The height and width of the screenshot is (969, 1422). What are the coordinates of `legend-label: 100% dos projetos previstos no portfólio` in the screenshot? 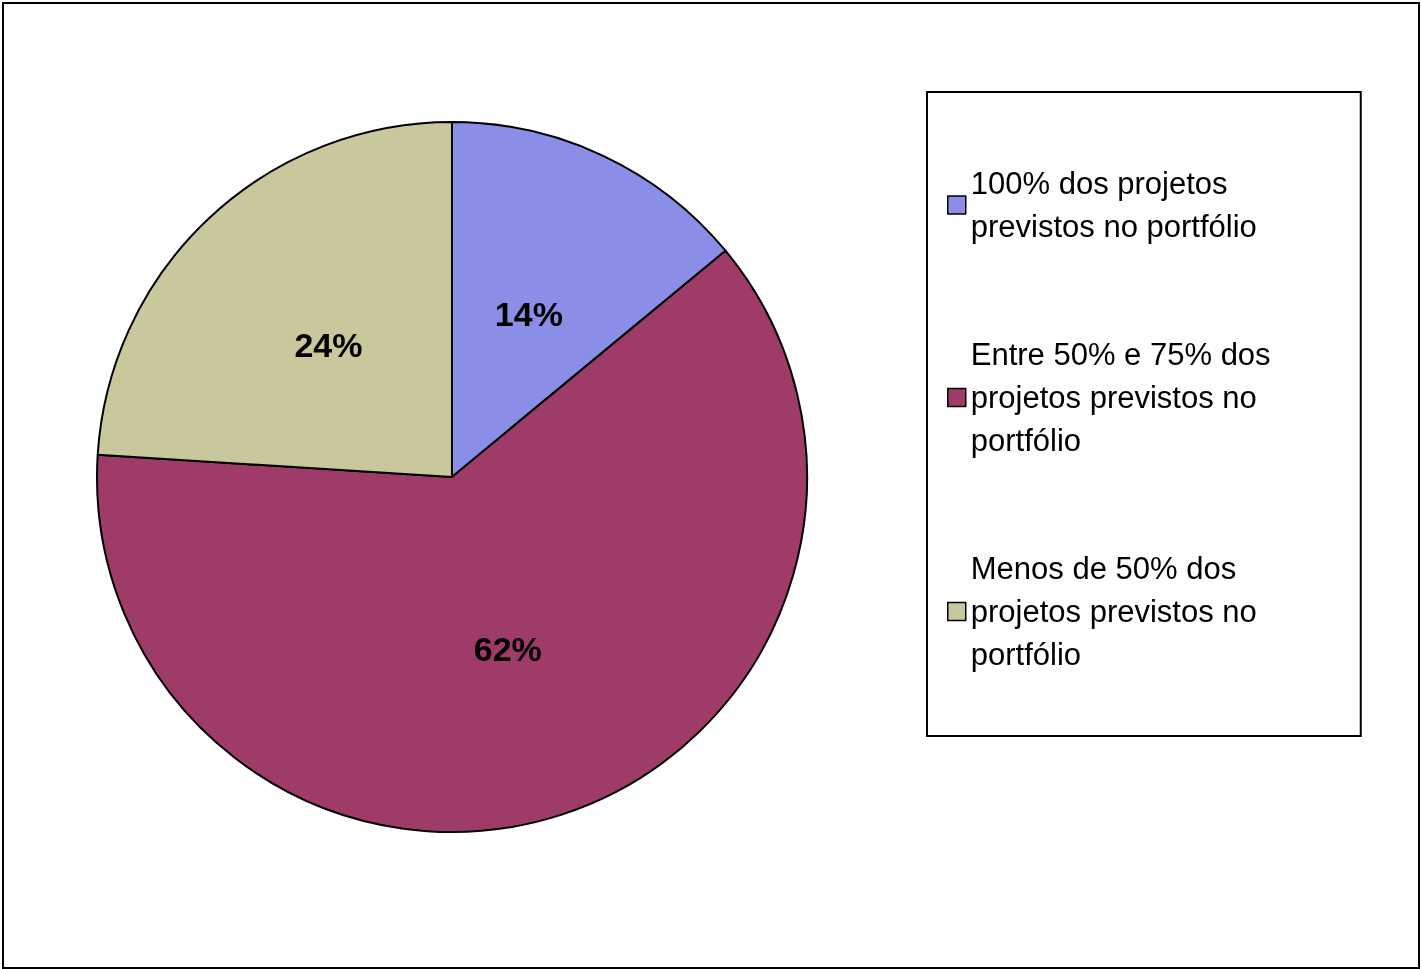 It's located at (1113, 205).